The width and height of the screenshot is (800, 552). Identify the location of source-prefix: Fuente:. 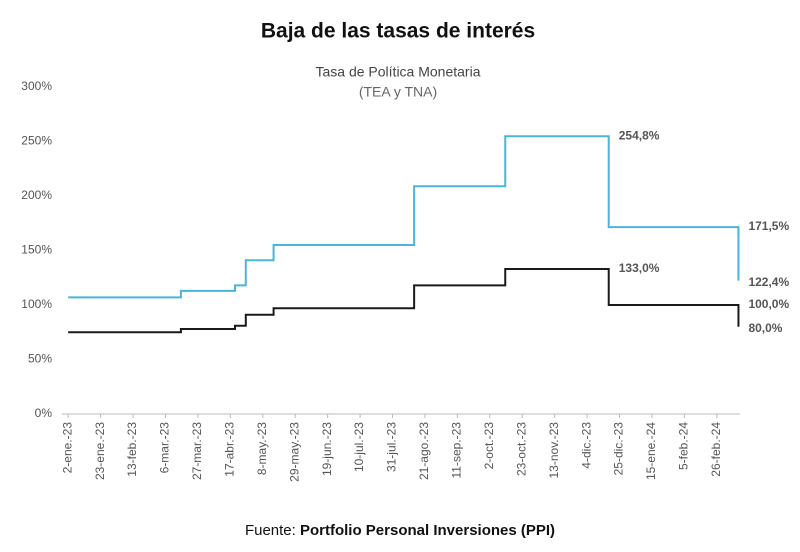
(272, 530).